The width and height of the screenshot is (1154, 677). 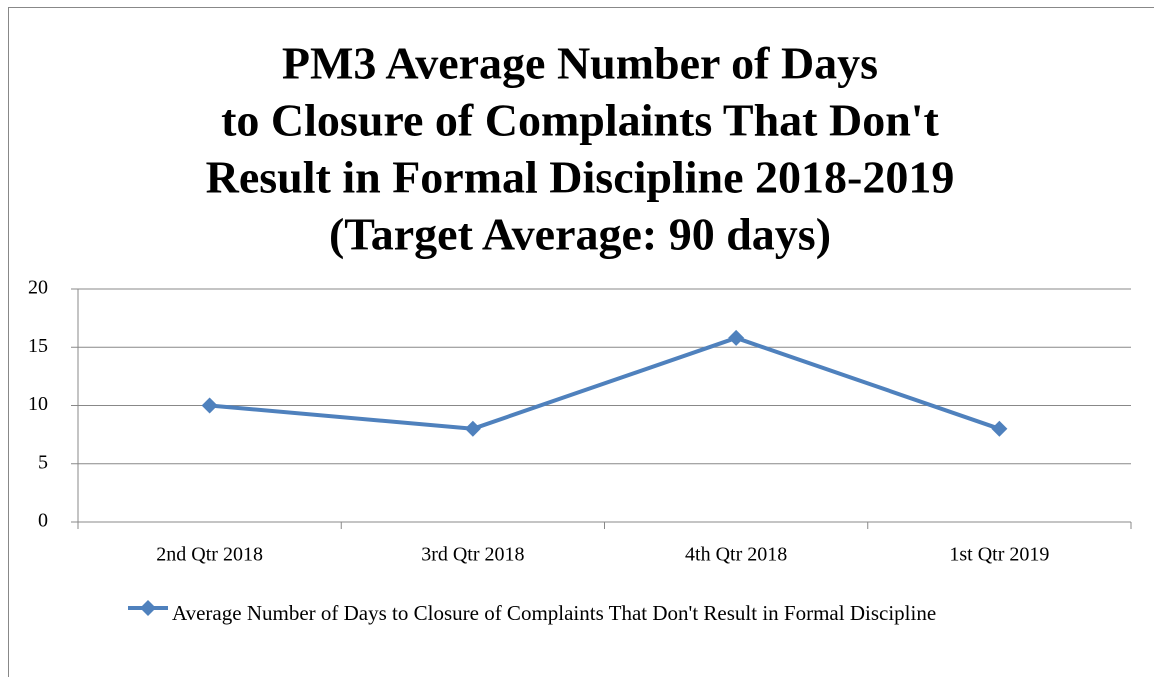 I want to click on series-line, so click(x=605, y=383).